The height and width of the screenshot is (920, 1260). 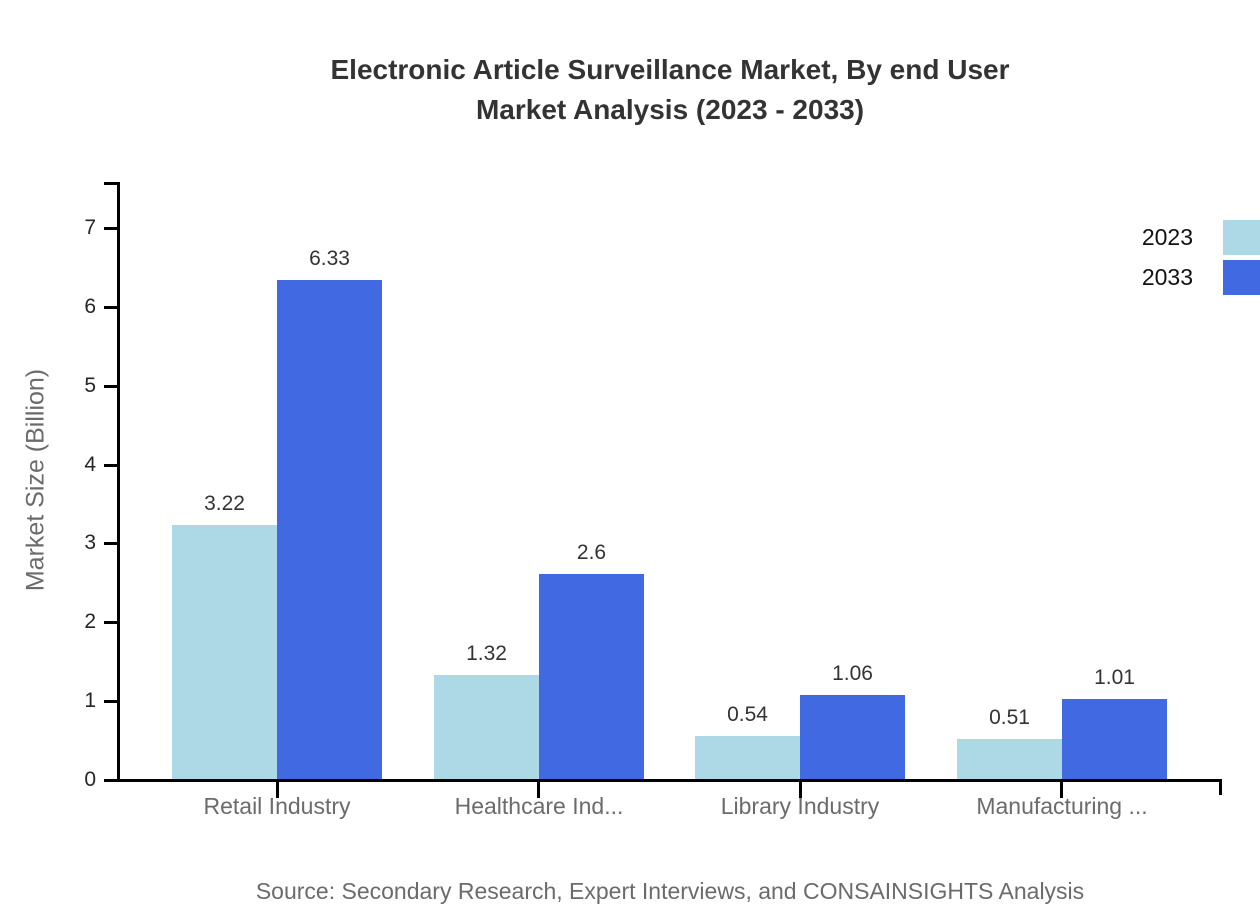 What do you see at coordinates (591, 552) in the screenshot?
I see `bar-value-label-2033-healthcare-ind: 2.6` at bounding box center [591, 552].